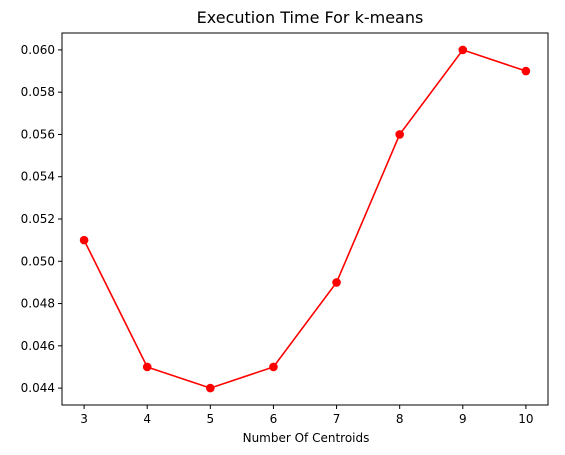  What do you see at coordinates (337, 419) in the screenshot?
I see `x-tick-label: 7` at bounding box center [337, 419].